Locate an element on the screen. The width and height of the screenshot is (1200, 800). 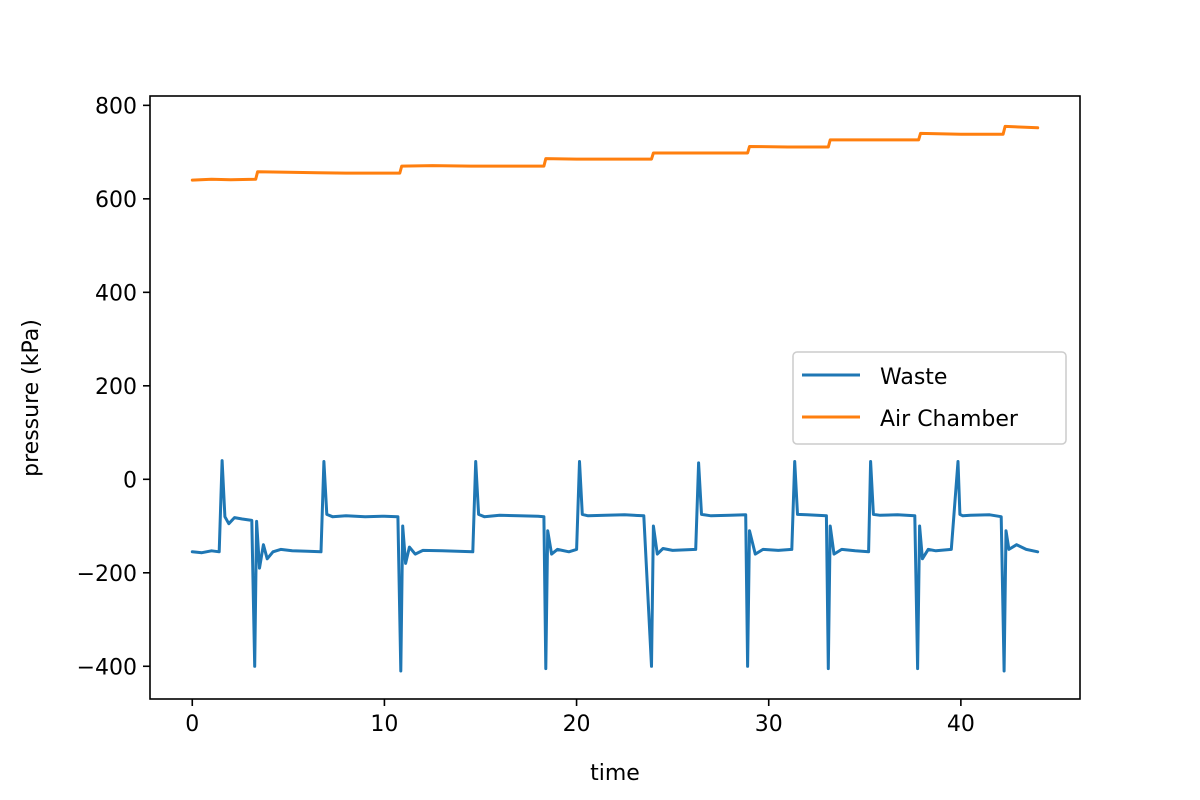
legend: Waste Air Chamber is located at coordinates (929, 398).